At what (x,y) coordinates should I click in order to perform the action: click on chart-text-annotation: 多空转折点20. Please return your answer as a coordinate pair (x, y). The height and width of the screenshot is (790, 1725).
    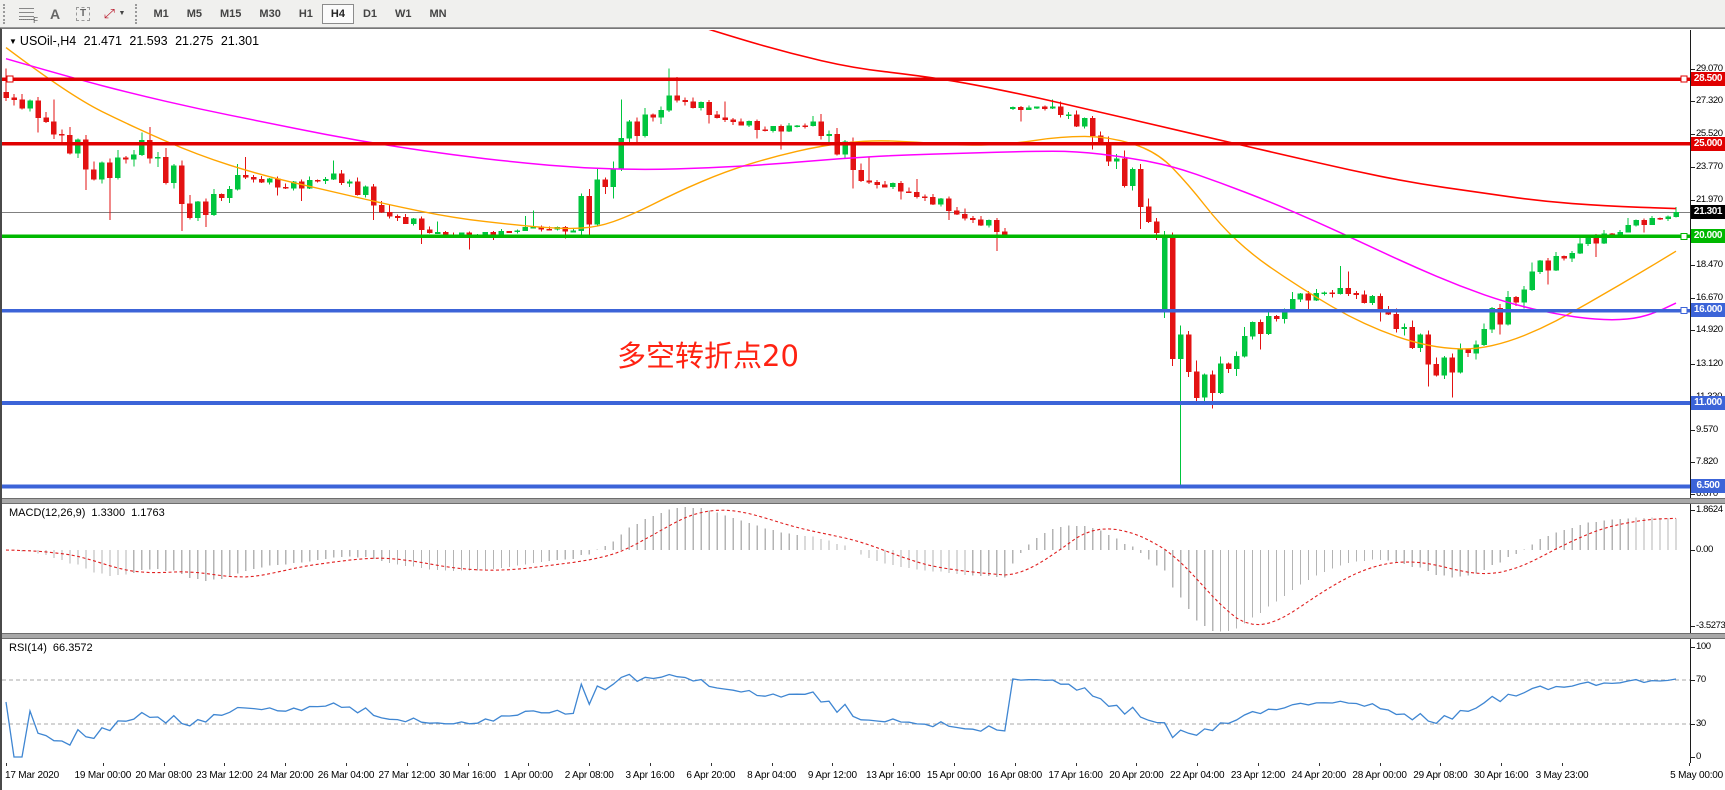
    Looking at the image, I should click on (708, 356).